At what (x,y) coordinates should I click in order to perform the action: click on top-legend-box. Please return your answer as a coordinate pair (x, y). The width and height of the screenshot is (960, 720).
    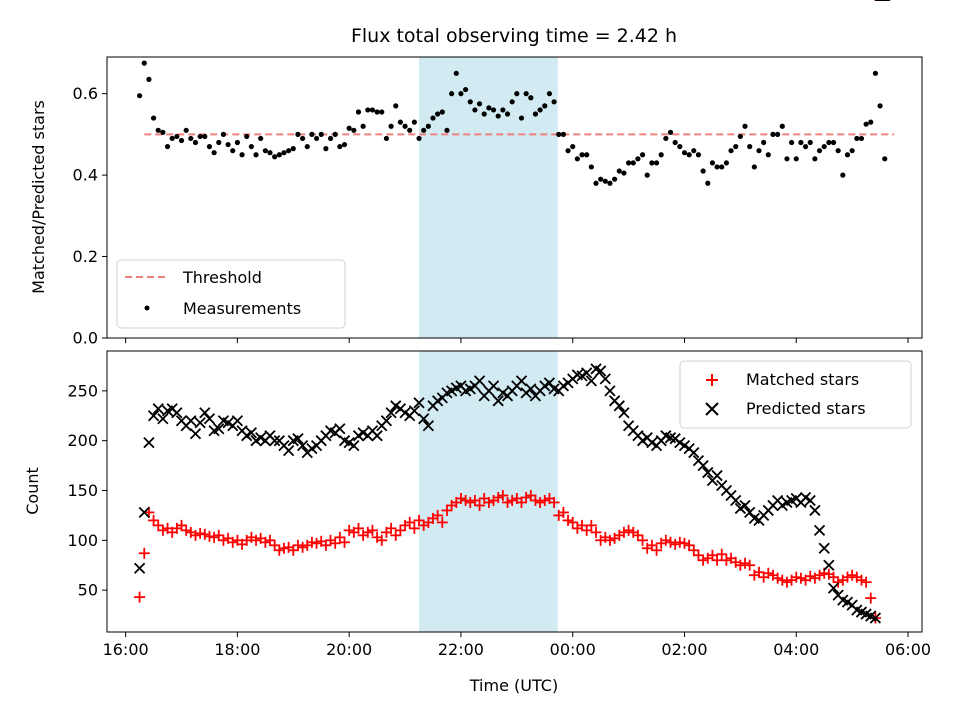
    Looking at the image, I should click on (231, 294).